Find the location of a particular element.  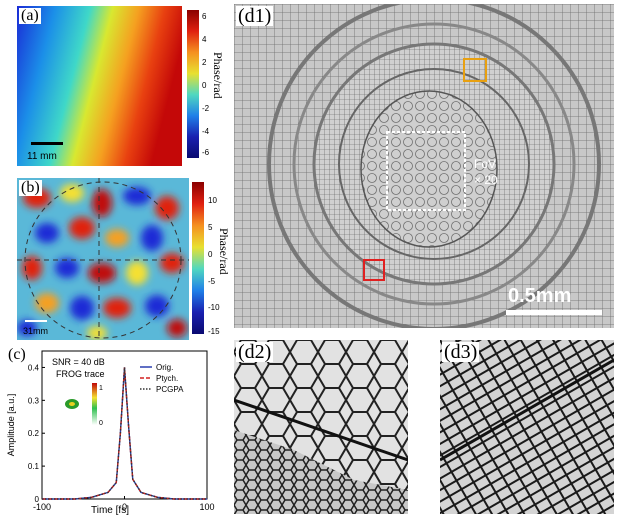

annotation-snr: SNR = 40 dB is located at coordinates (78, 362).